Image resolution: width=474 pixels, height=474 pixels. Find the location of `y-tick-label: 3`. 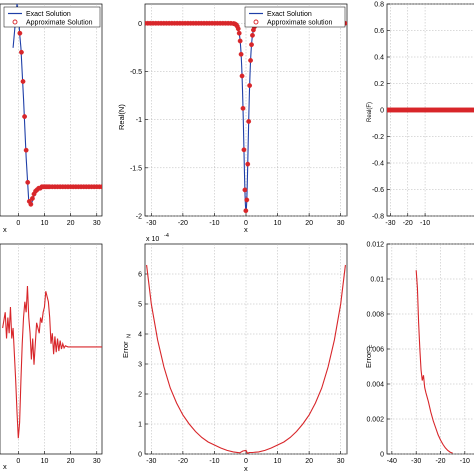

y-tick-label: 3 is located at coordinates (140, 365).